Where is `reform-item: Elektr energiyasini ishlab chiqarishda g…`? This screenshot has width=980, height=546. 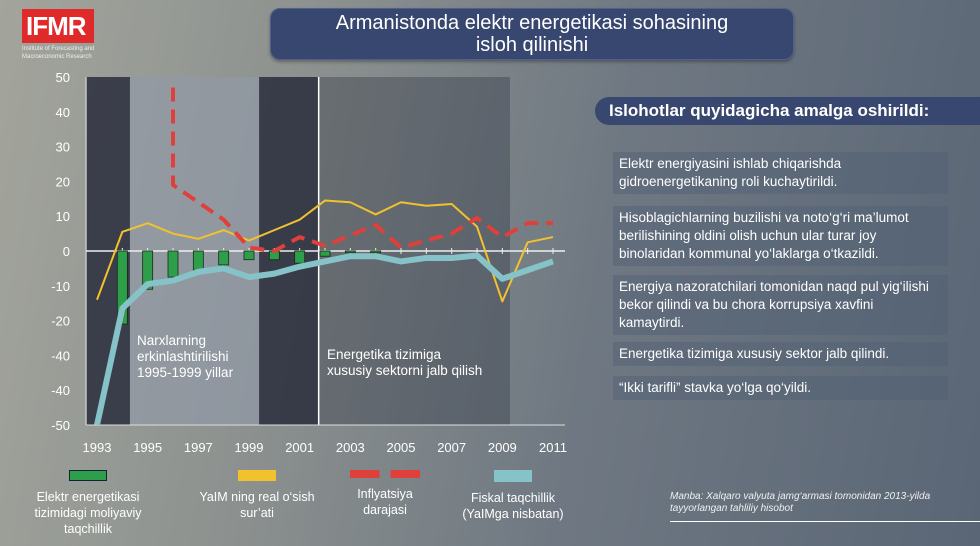 reform-item: Elektr energiyasini ishlab chiqarishda g… is located at coordinates (780, 173).